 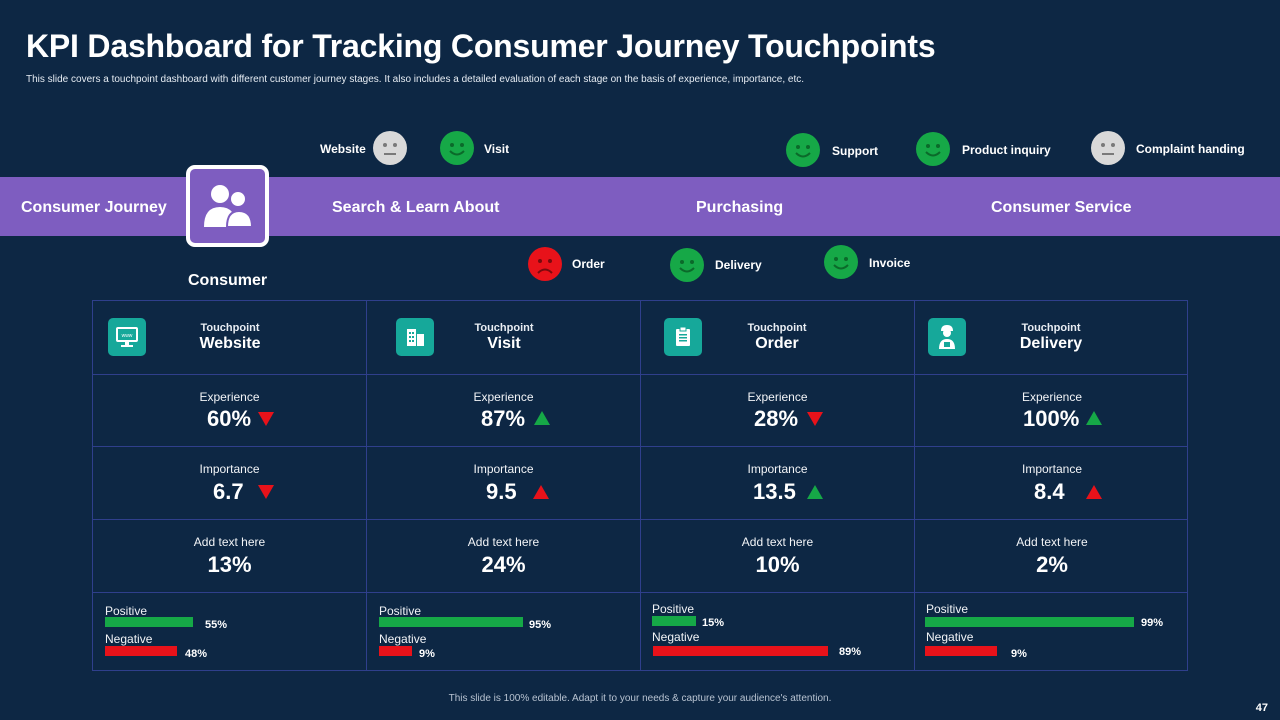 I want to click on positive-pct: 95%, so click(x=540, y=625).